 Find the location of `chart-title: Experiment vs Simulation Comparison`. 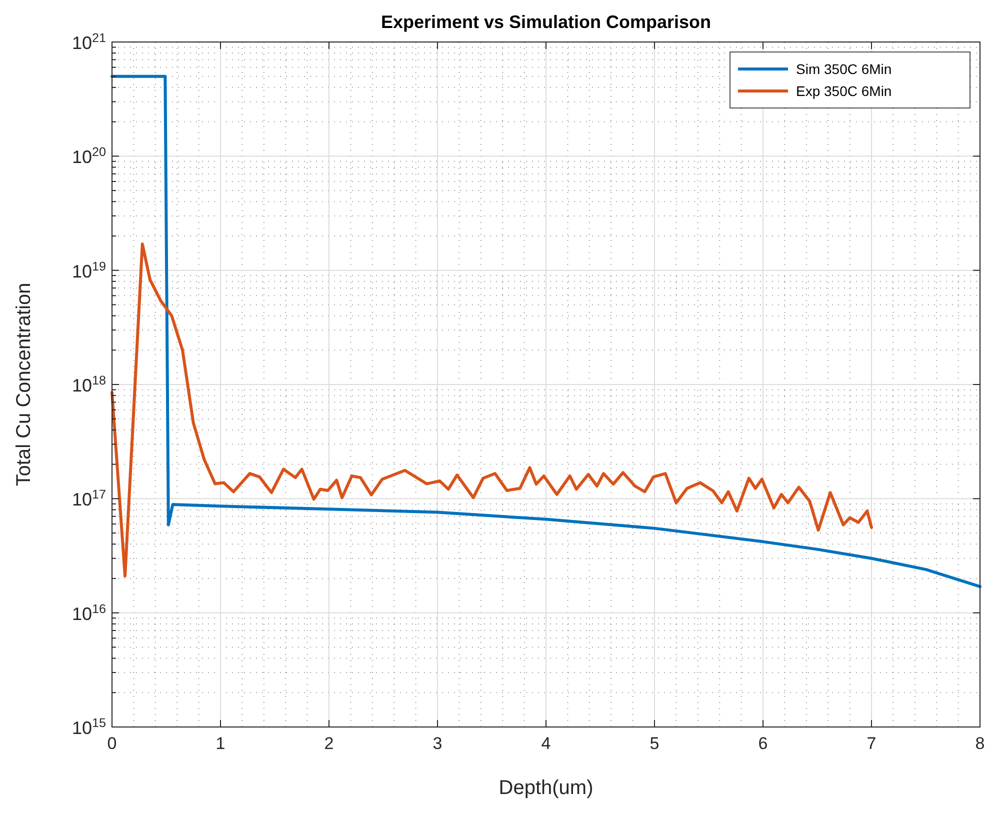

chart-title: Experiment vs Simulation Comparison is located at coordinates (546, 22).